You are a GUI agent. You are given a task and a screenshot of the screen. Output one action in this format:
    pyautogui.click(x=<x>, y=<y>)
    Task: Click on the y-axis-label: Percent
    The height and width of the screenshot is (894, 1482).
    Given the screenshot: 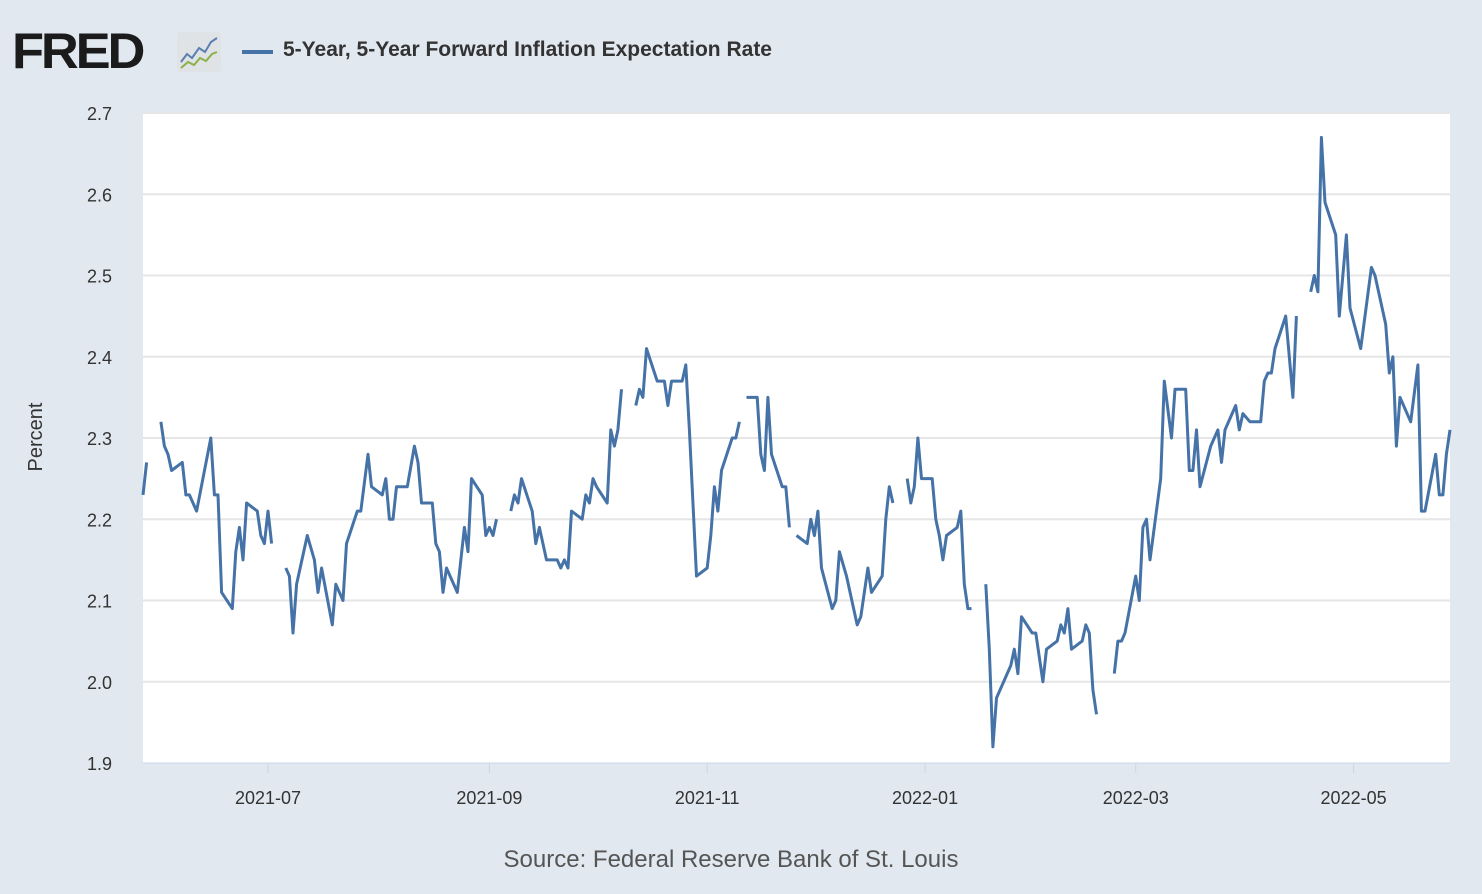 What is the action you would take?
    pyautogui.click(x=36, y=436)
    